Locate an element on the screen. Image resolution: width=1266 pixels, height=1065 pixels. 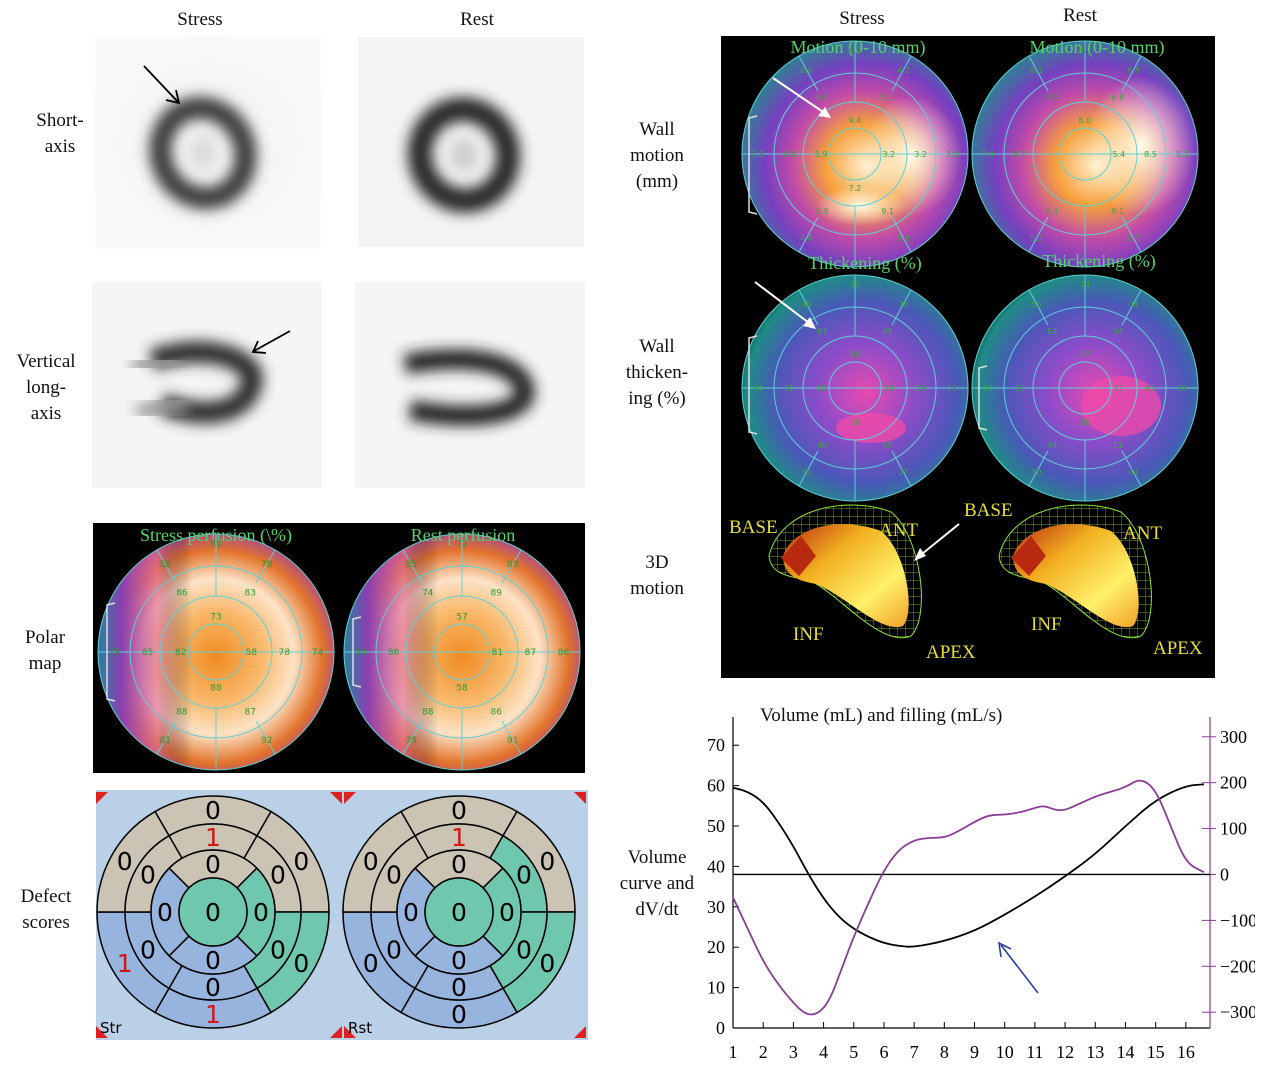
chart-title: Volume (mL) and filling (mL/s) is located at coordinates (881, 715).